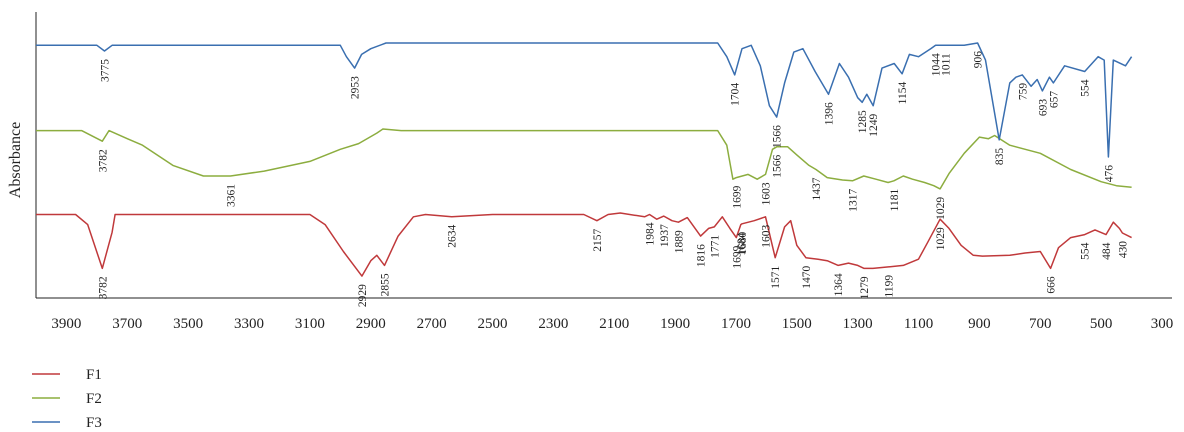 This screenshot has height=432, width=1184. What do you see at coordinates (1109, 174) in the screenshot?
I see `peak-label: 476` at bounding box center [1109, 174].